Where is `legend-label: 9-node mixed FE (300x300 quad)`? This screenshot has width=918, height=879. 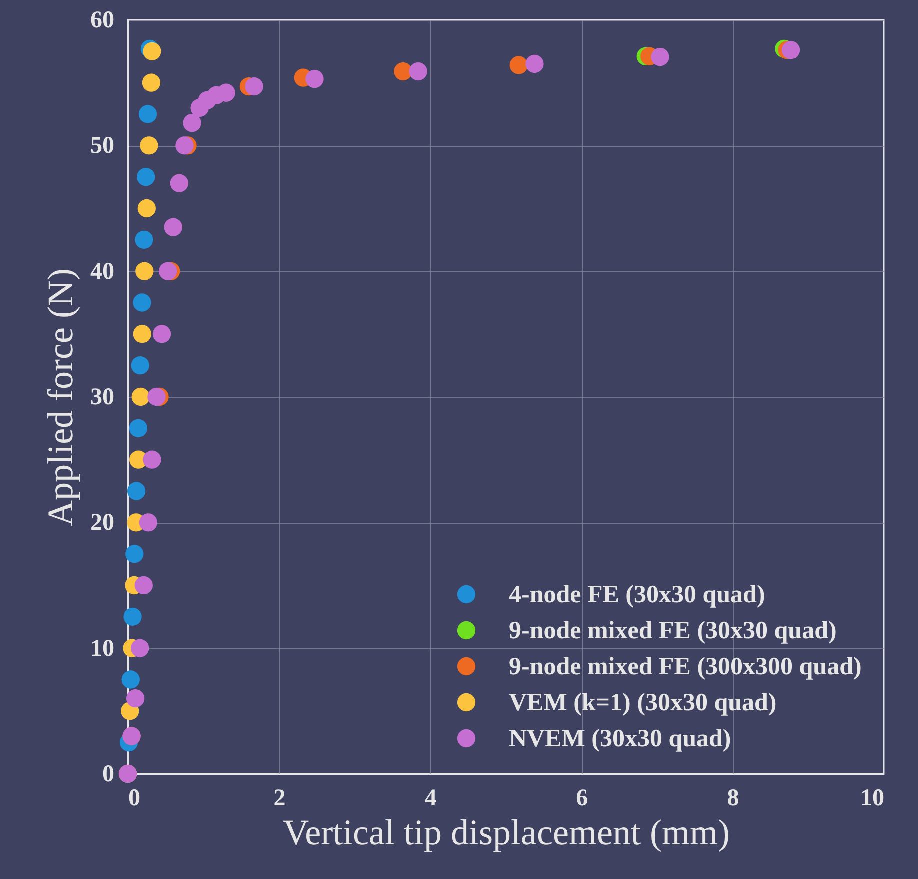 legend-label: 9-node mixed FE (300x300 quad) is located at coordinates (685, 667).